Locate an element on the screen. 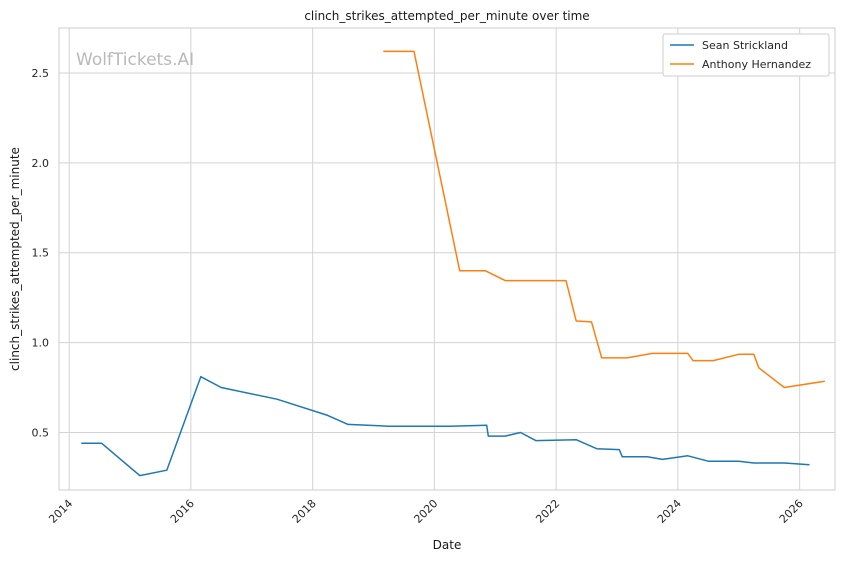 The image size is (844, 561). y-tick-label: 1.5 is located at coordinates (41, 253).